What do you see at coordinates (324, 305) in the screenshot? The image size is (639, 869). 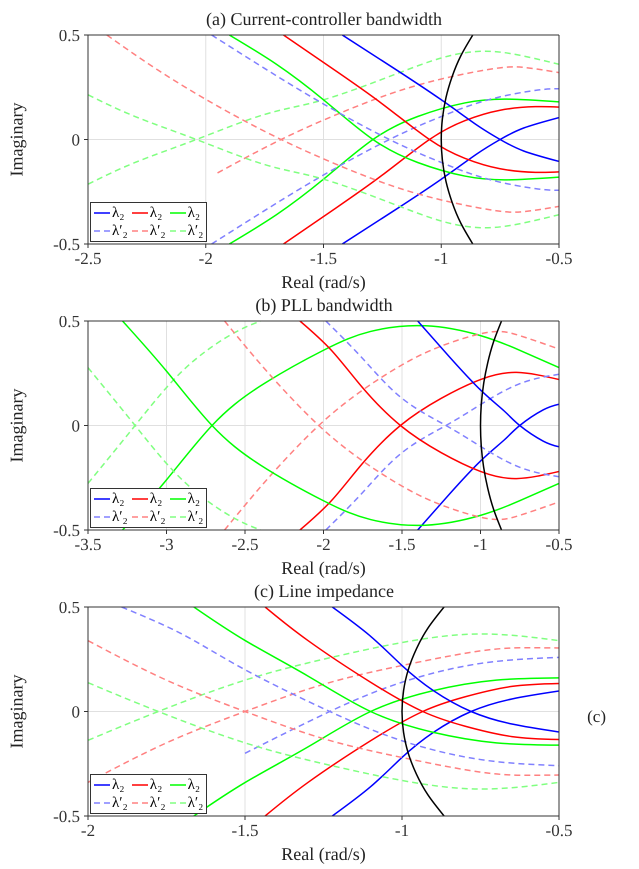 I see `chart-title: (b) PLL bandwidth` at bounding box center [324, 305].